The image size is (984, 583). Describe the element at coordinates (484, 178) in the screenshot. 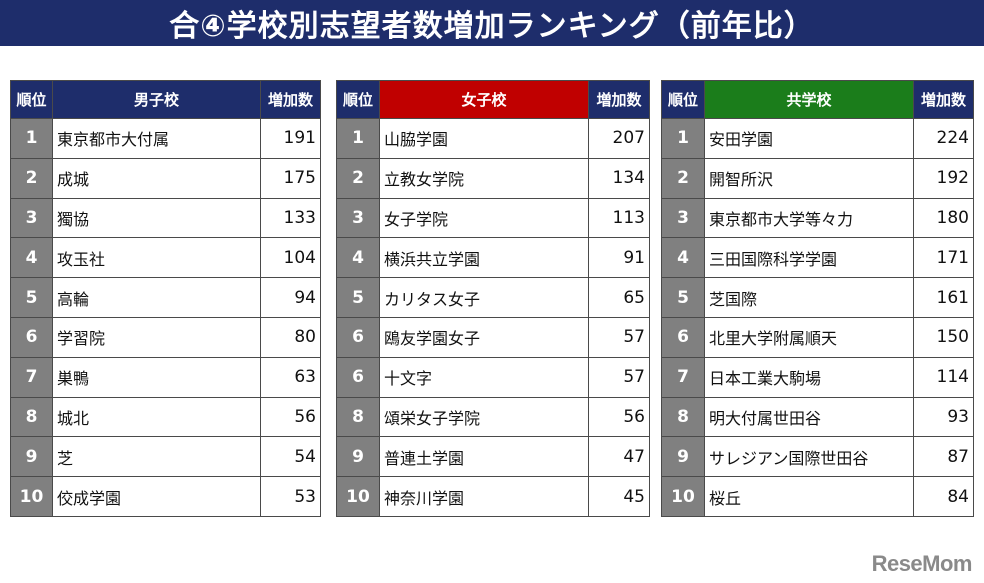

I see `school-name-cell: 立教女学院` at that location.